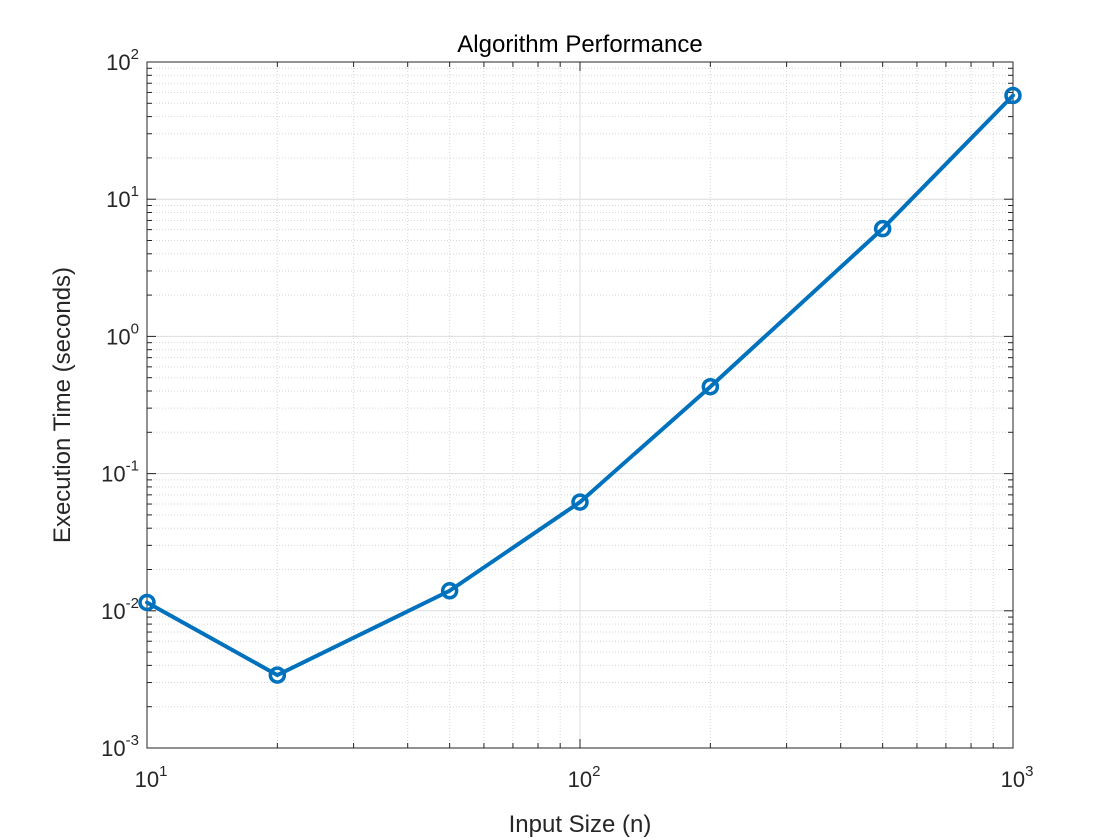  I want to click on y-tick-label: 10¹, so click(122, 197).